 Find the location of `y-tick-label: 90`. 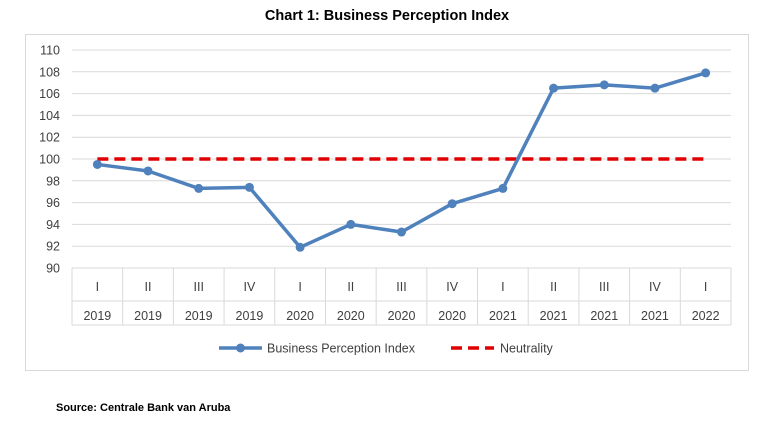

y-tick-label: 90 is located at coordinates (53, 269).